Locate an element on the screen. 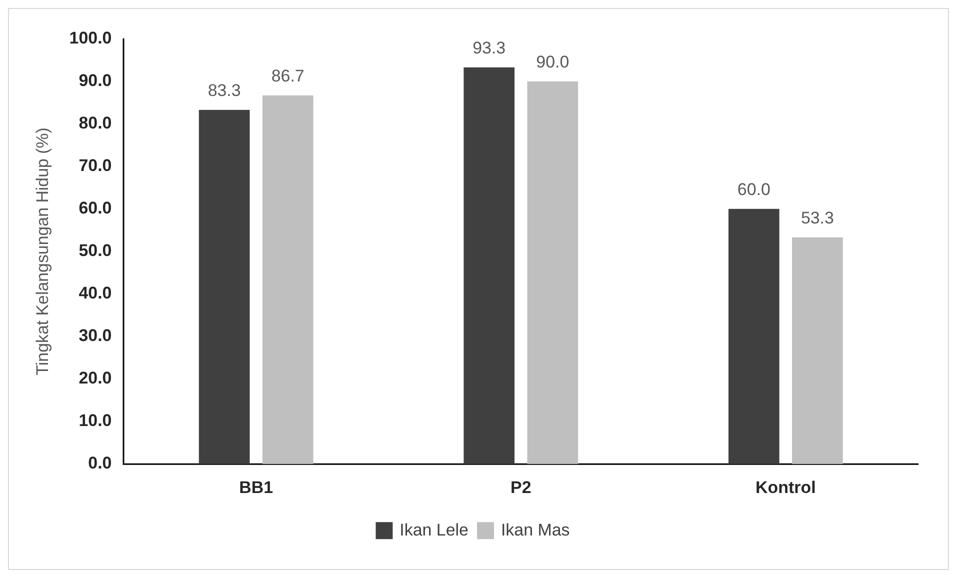 Image resolution: width=959 pixels, height=580 pixels. y-axis-title: Tingkat Kelangsungan Hidup (%) is located at coordinates (42, 252).